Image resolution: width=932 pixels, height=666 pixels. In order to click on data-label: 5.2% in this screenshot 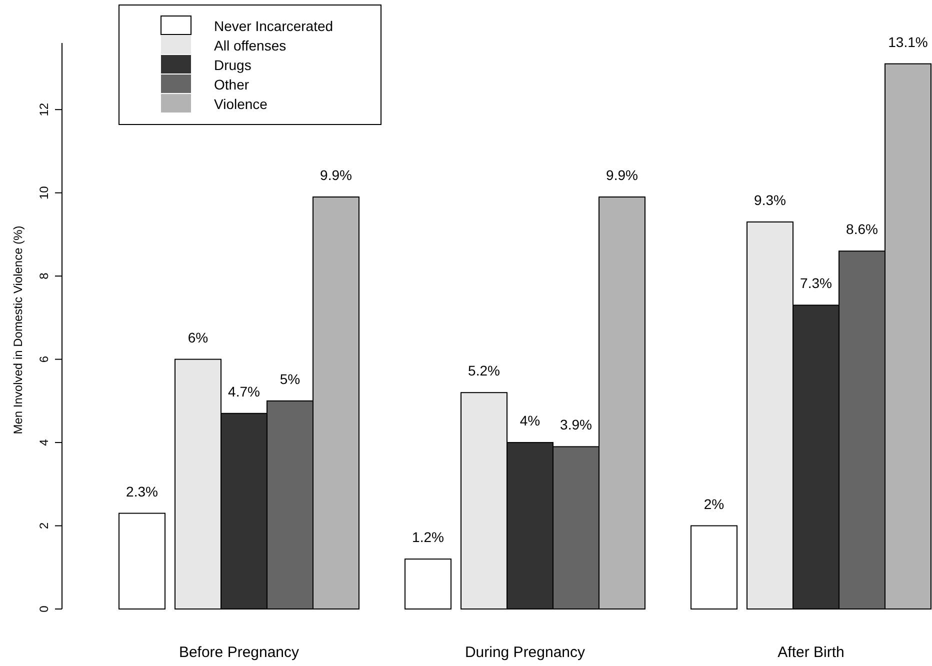, I will do `click(484, 370)`.